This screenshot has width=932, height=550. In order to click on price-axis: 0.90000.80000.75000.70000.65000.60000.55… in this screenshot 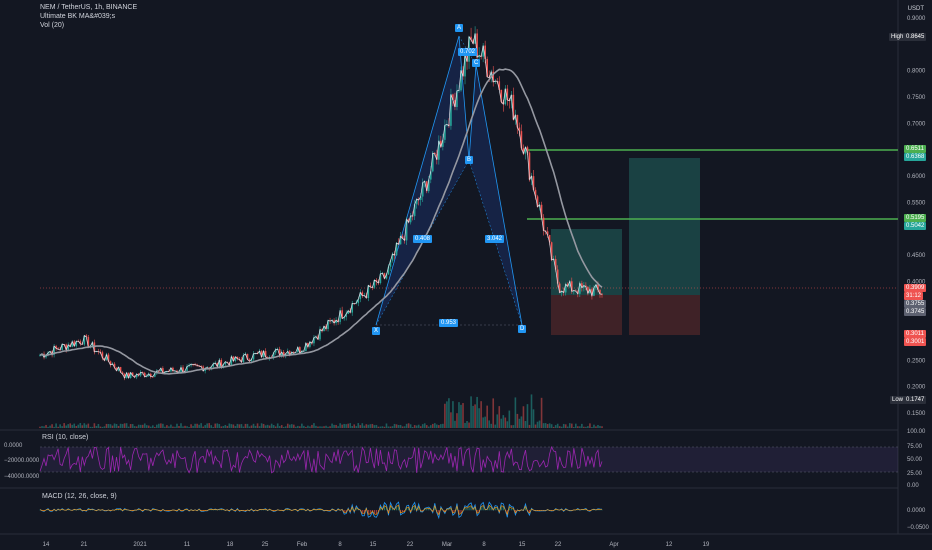, I will do `click(916, 216)`.